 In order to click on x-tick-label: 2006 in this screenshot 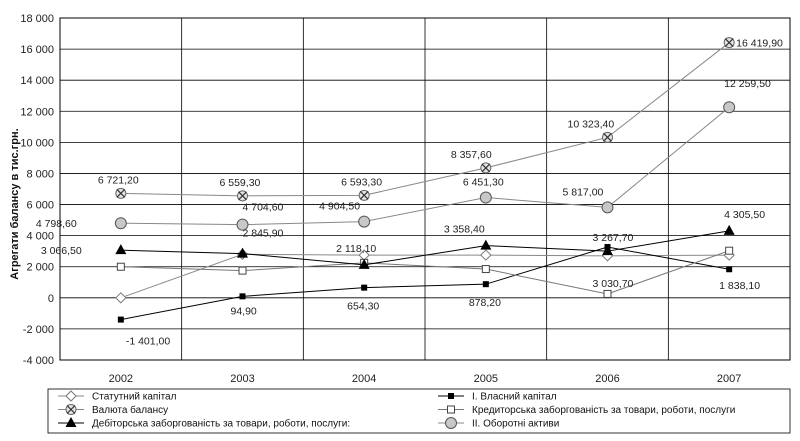, I will do `click(607, 379)`.